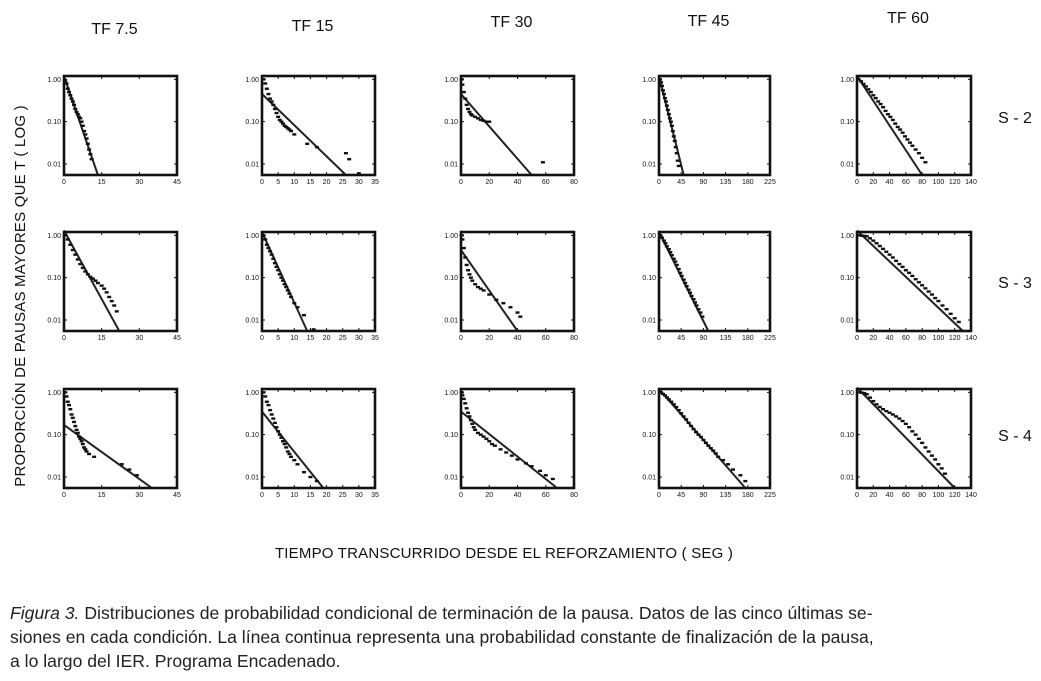 This screenshot has height=681, width=1041. What do you see at coordinates (461, 182) in the screenshot?
I see `x-tick-label: 0` at bounding box center [461, 182].